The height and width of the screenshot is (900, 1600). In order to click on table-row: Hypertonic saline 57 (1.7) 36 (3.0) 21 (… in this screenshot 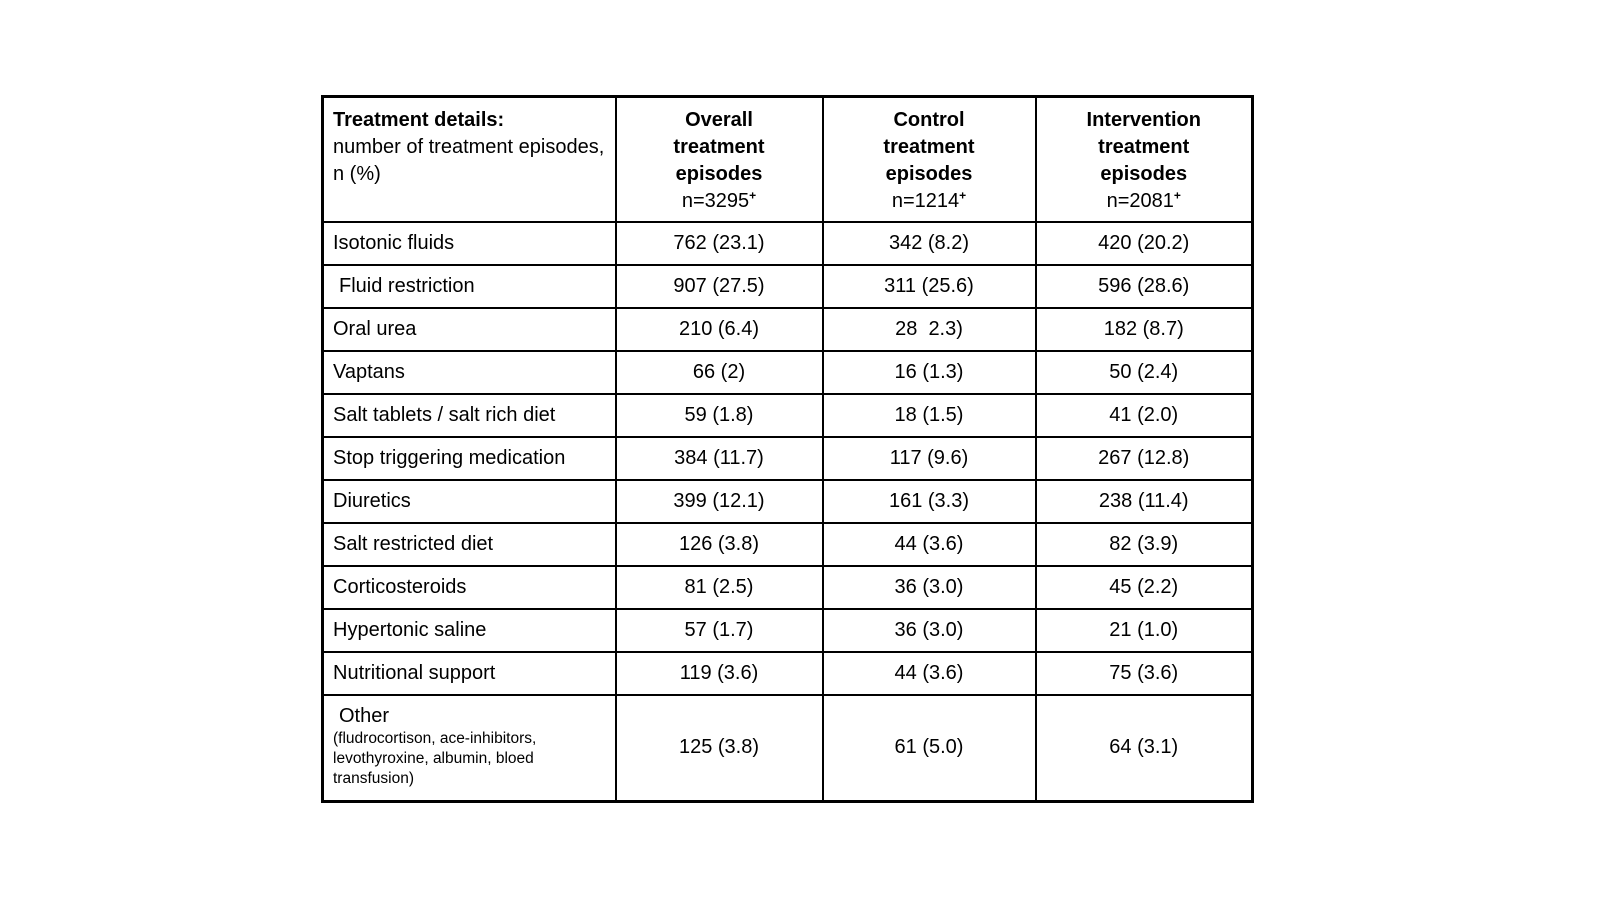, I will do `click(787, 630)`.